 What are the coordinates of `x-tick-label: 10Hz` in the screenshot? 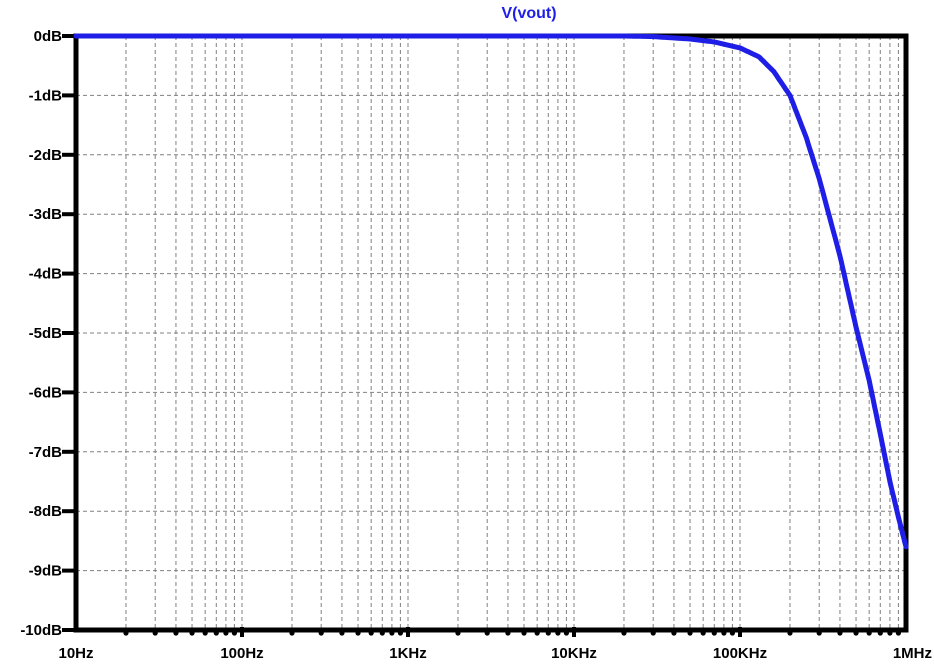 It's located at (75, 653).